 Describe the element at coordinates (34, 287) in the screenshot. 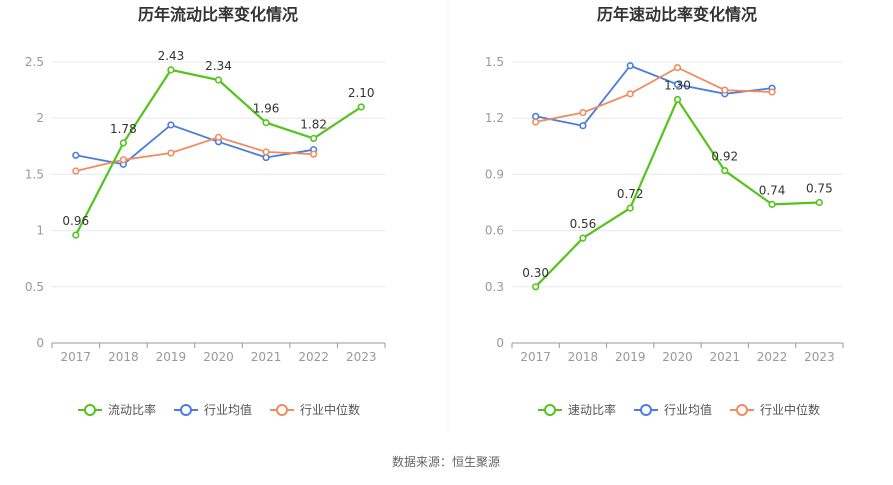

I see `y-tick-label: 0.5` at that location.